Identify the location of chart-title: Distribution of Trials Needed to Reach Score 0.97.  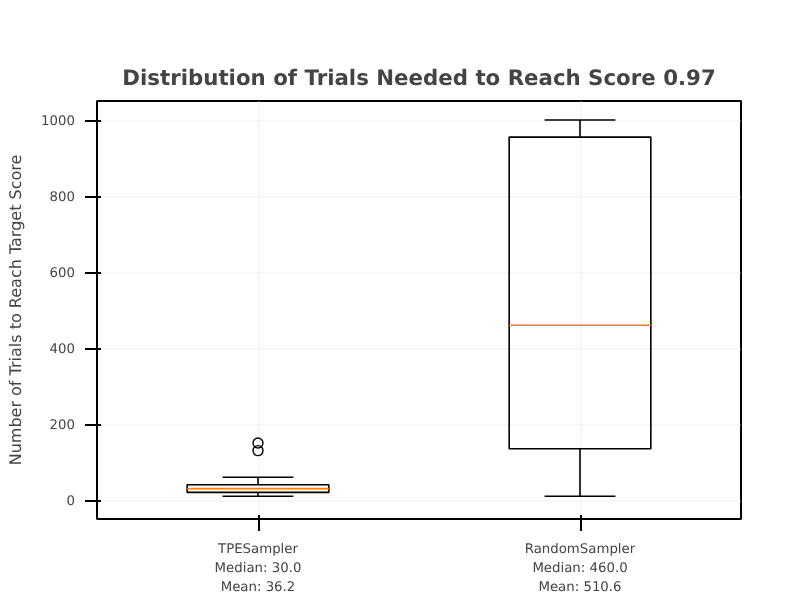
(419, 78).